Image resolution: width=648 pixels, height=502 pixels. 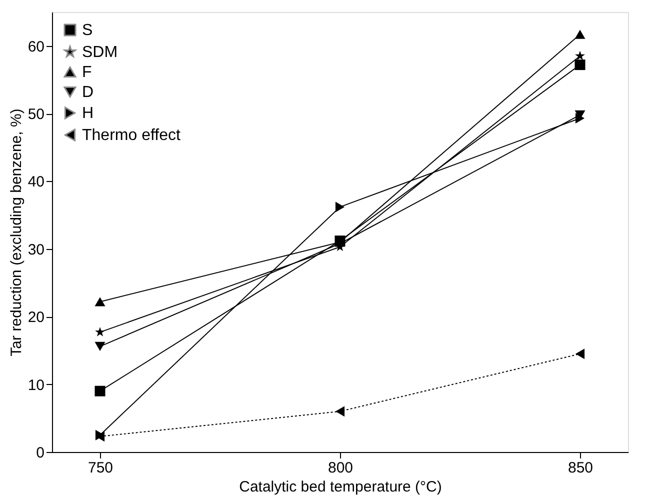 What do you see at coordinates (16, 232) in the screenshot?
I see `y-axis-title: Tar reduction (excluding benzene, %)` at bounding box center [16, 232].